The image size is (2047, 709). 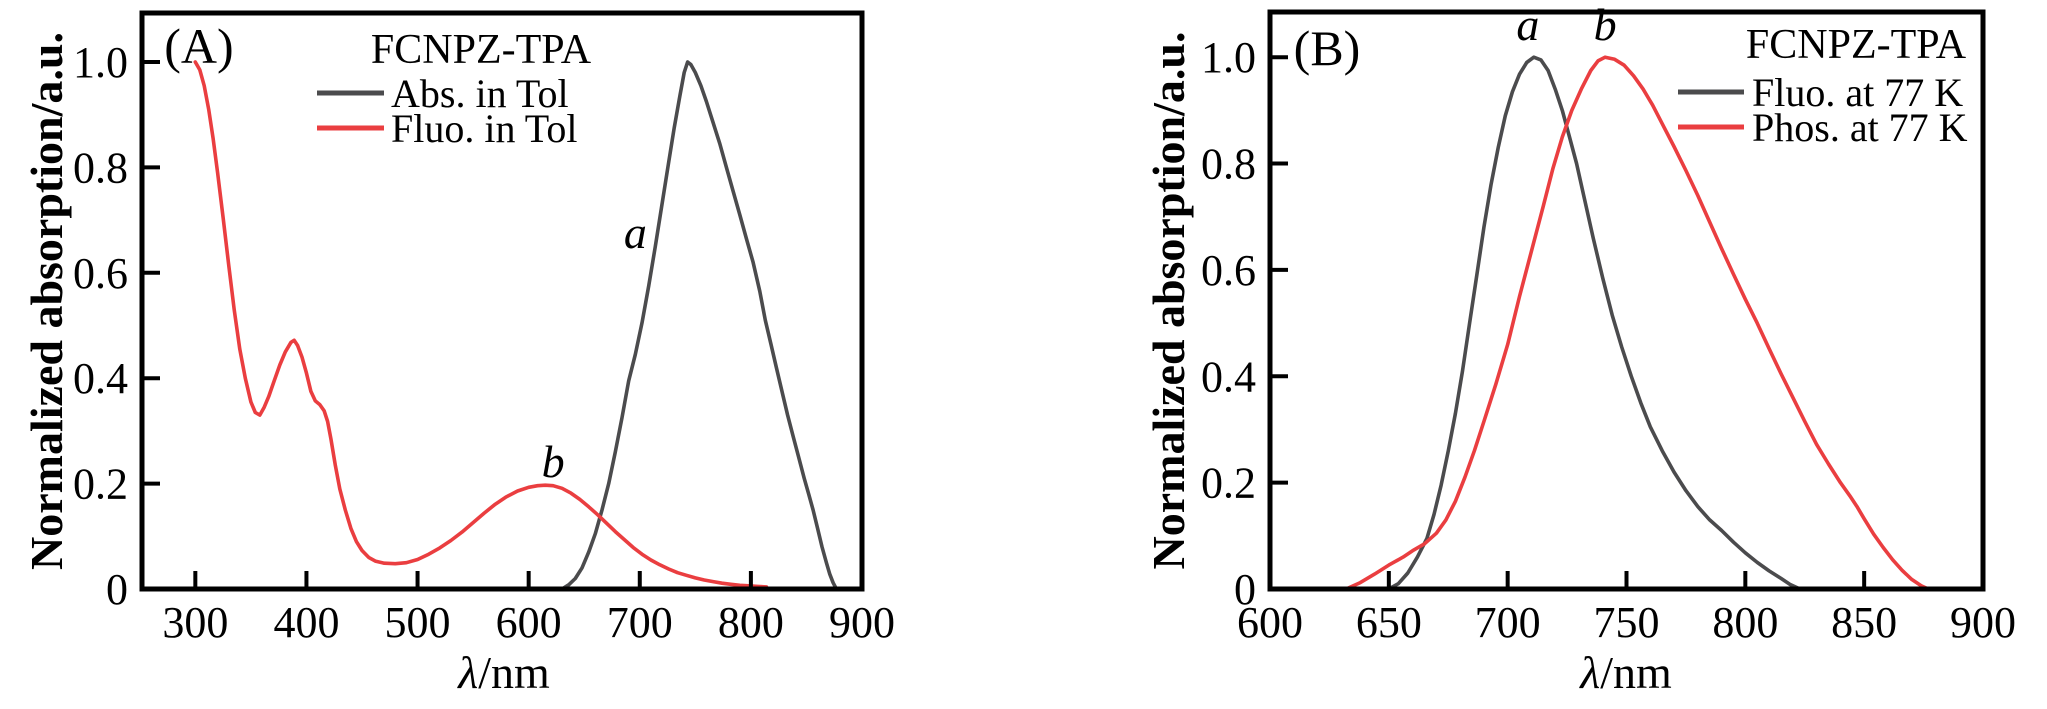 What do you see at coordinates (1860, 127) in the screenshot?
I see `legend-label-phos-at-77-k: Phos. at 77 K` at bounding box center [1860, 127].